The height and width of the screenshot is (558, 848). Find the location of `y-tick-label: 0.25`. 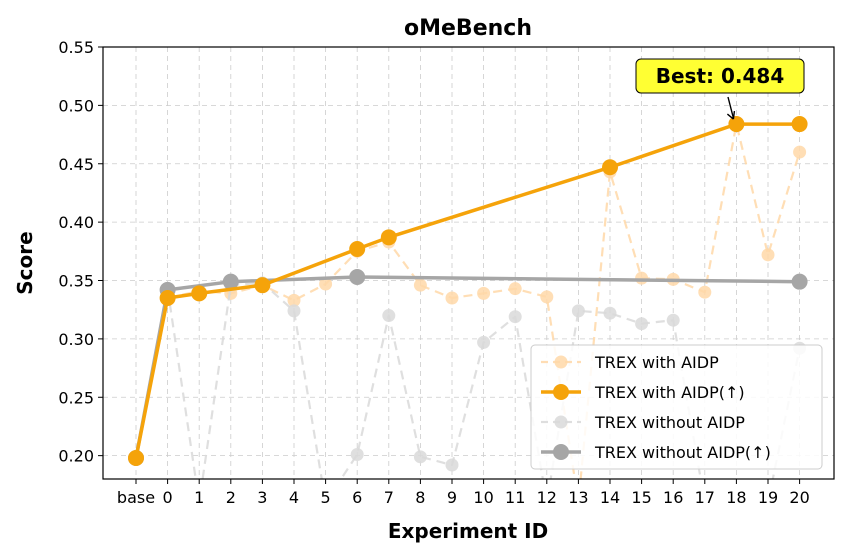

y-tick-label: 0.25 is located at coordinates (76, 397).